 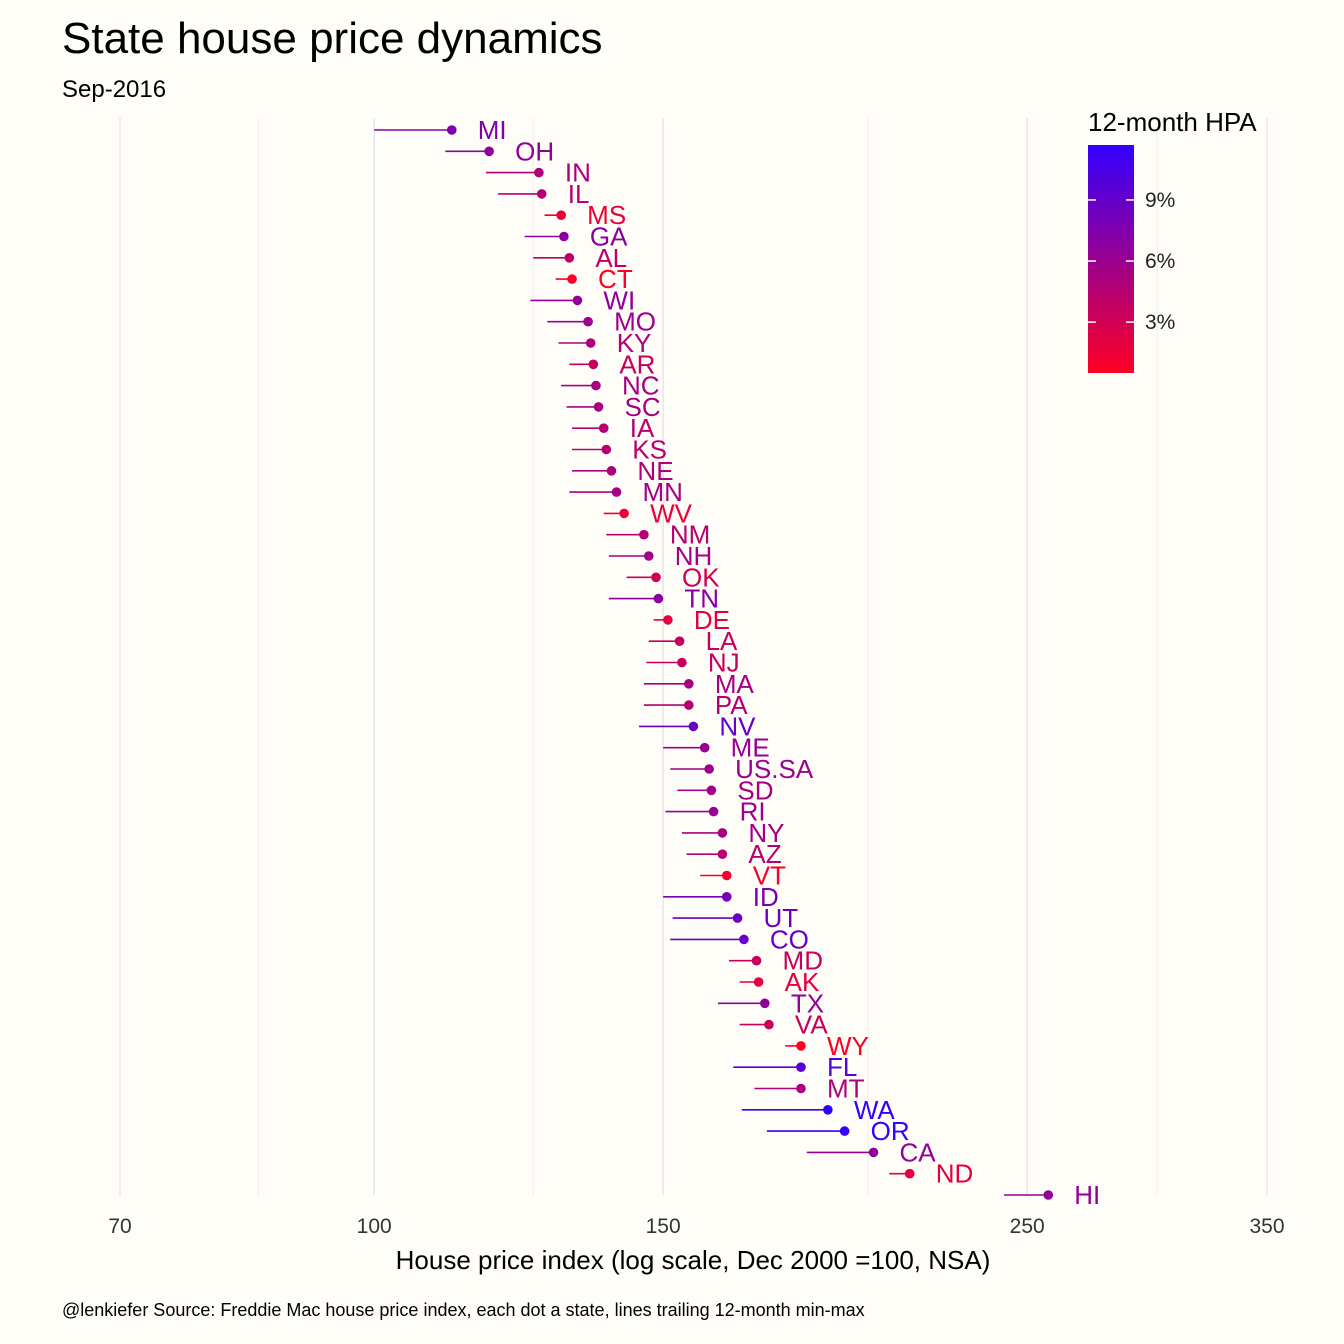 I want to click on state-label: LA, so click(x=722, y=641).